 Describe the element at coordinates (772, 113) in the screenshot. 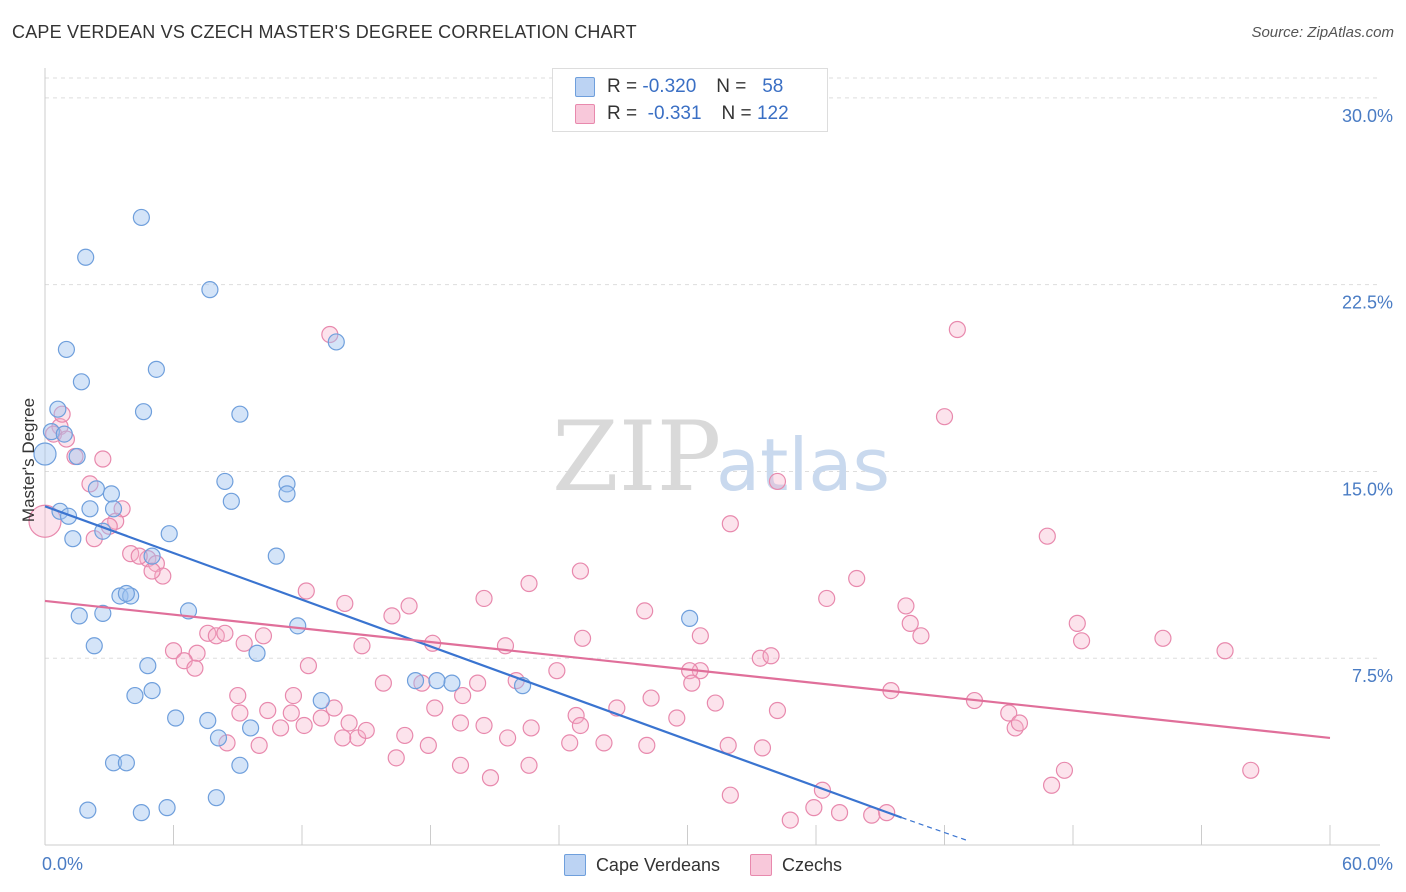

I see `n-value: 122` at that location.